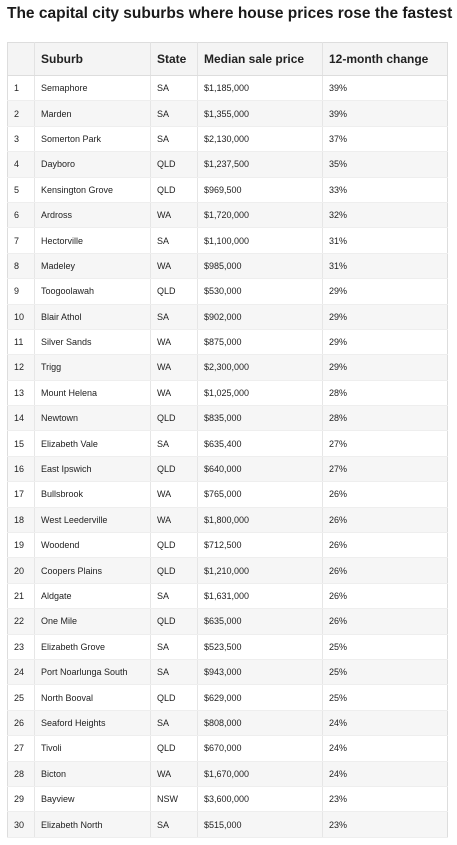 This screenshot has width=457, height=845. Describe the element at coordinates (21, 113) in the screenshot. I see `table-cell: 2` at that location.